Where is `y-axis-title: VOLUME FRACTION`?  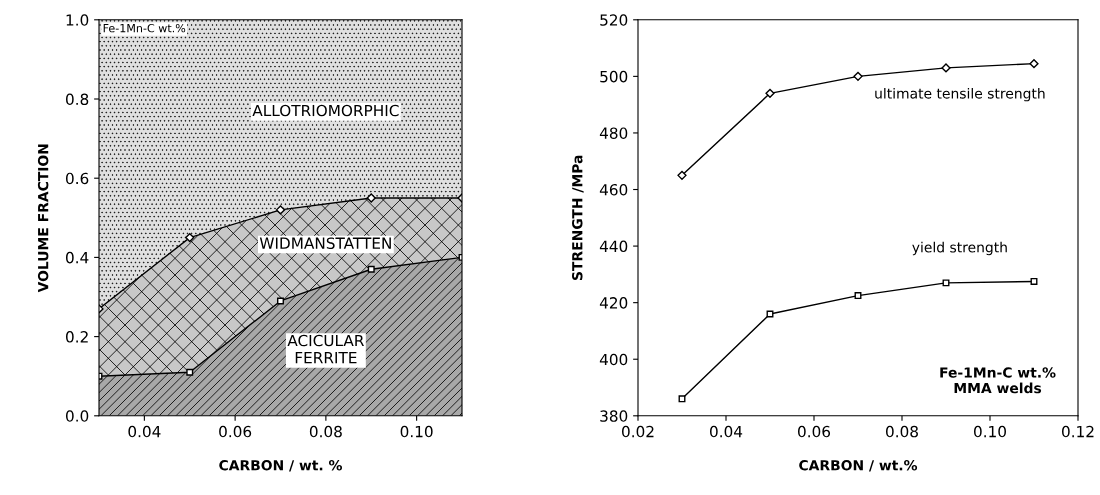 y-axis-title: VOLUME FRACTION is located at coordinates (43, 218).